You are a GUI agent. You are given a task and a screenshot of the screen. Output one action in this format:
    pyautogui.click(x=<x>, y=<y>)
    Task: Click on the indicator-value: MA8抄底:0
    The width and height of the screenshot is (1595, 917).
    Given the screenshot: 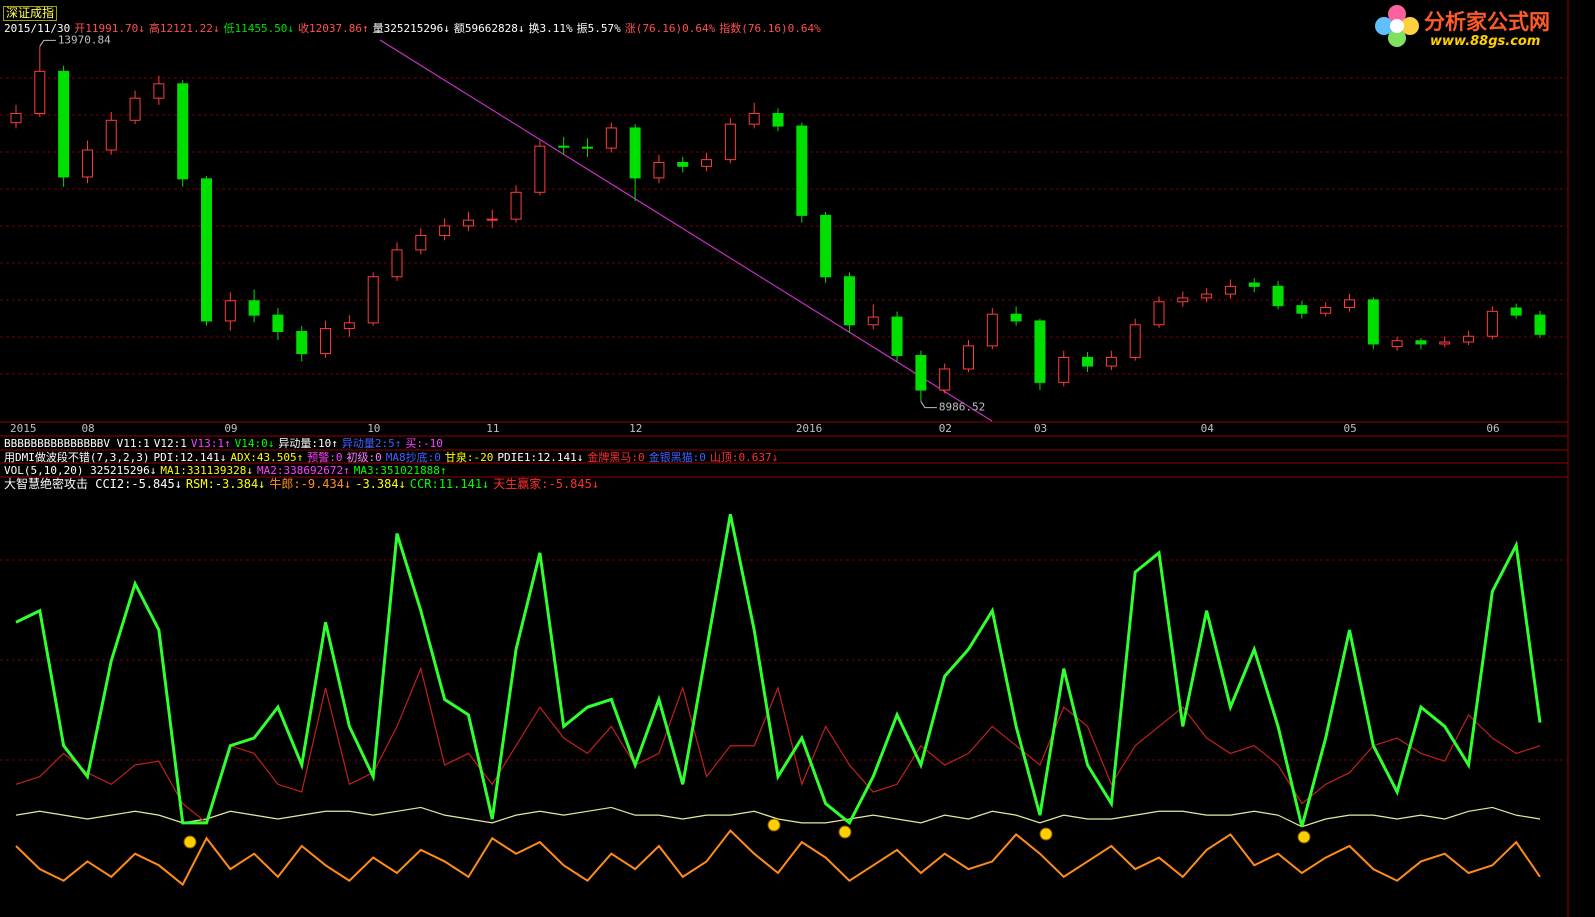 What is the action you would take?
    pyautogui.click(x=413, y=457)
    